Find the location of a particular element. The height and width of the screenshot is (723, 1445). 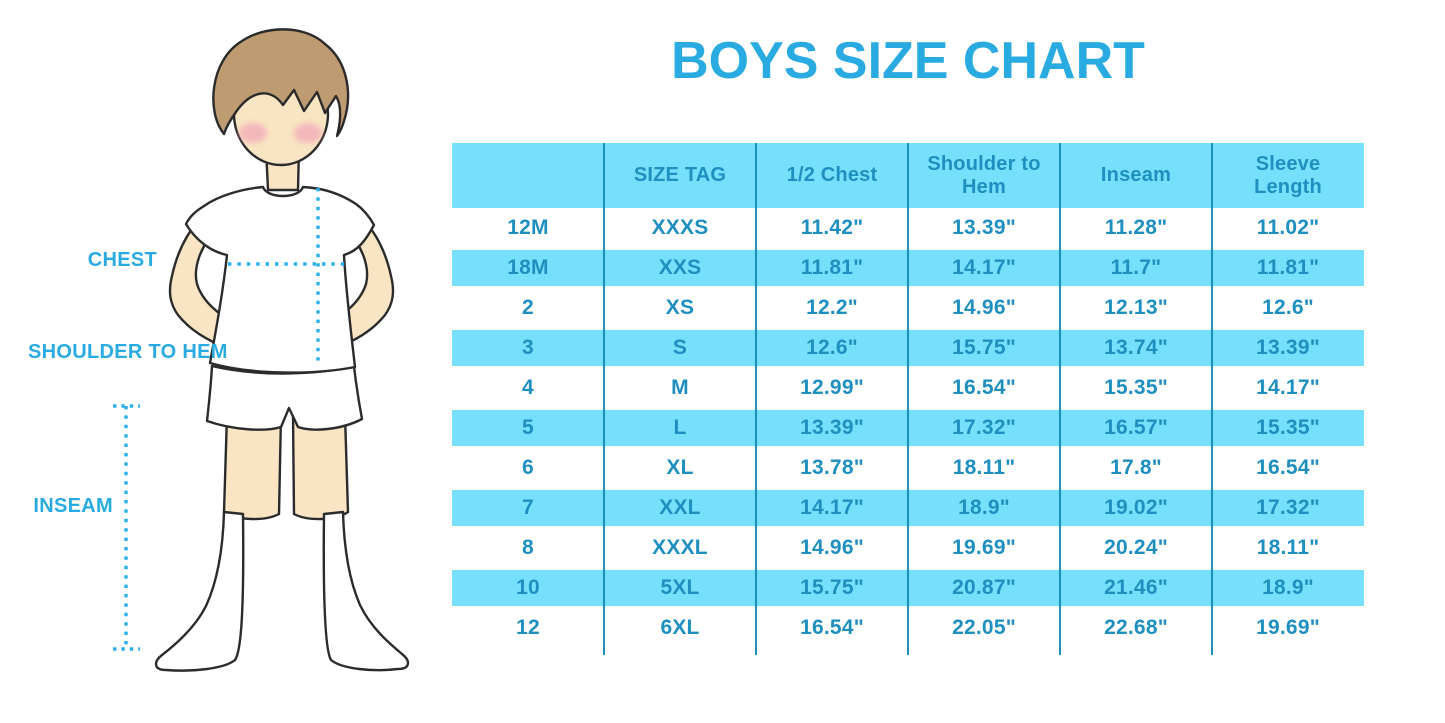

table-row: 12M XXXS 11.42" 13.39" 11.28" 11.02" is located at coordinates (908, 228).